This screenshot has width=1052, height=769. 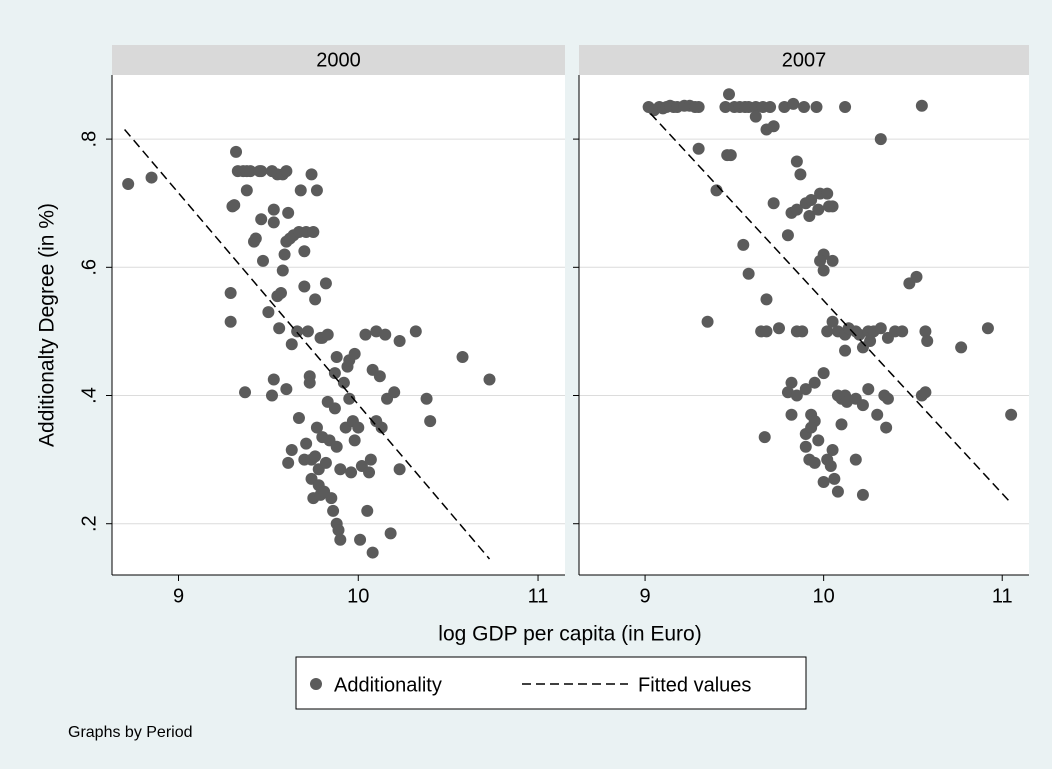 What do you see at coordinates (89, 139) in the screenshot?
I see `y-tick-label: .8` at bounding box center [89, 139].